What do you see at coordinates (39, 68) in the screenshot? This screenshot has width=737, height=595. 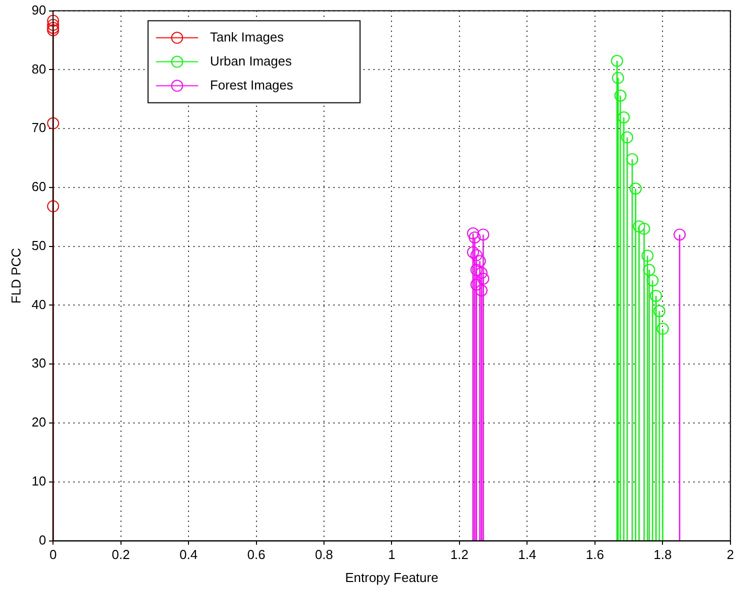 I see `y-tick-label: 80` at bounding box center [39, 68].